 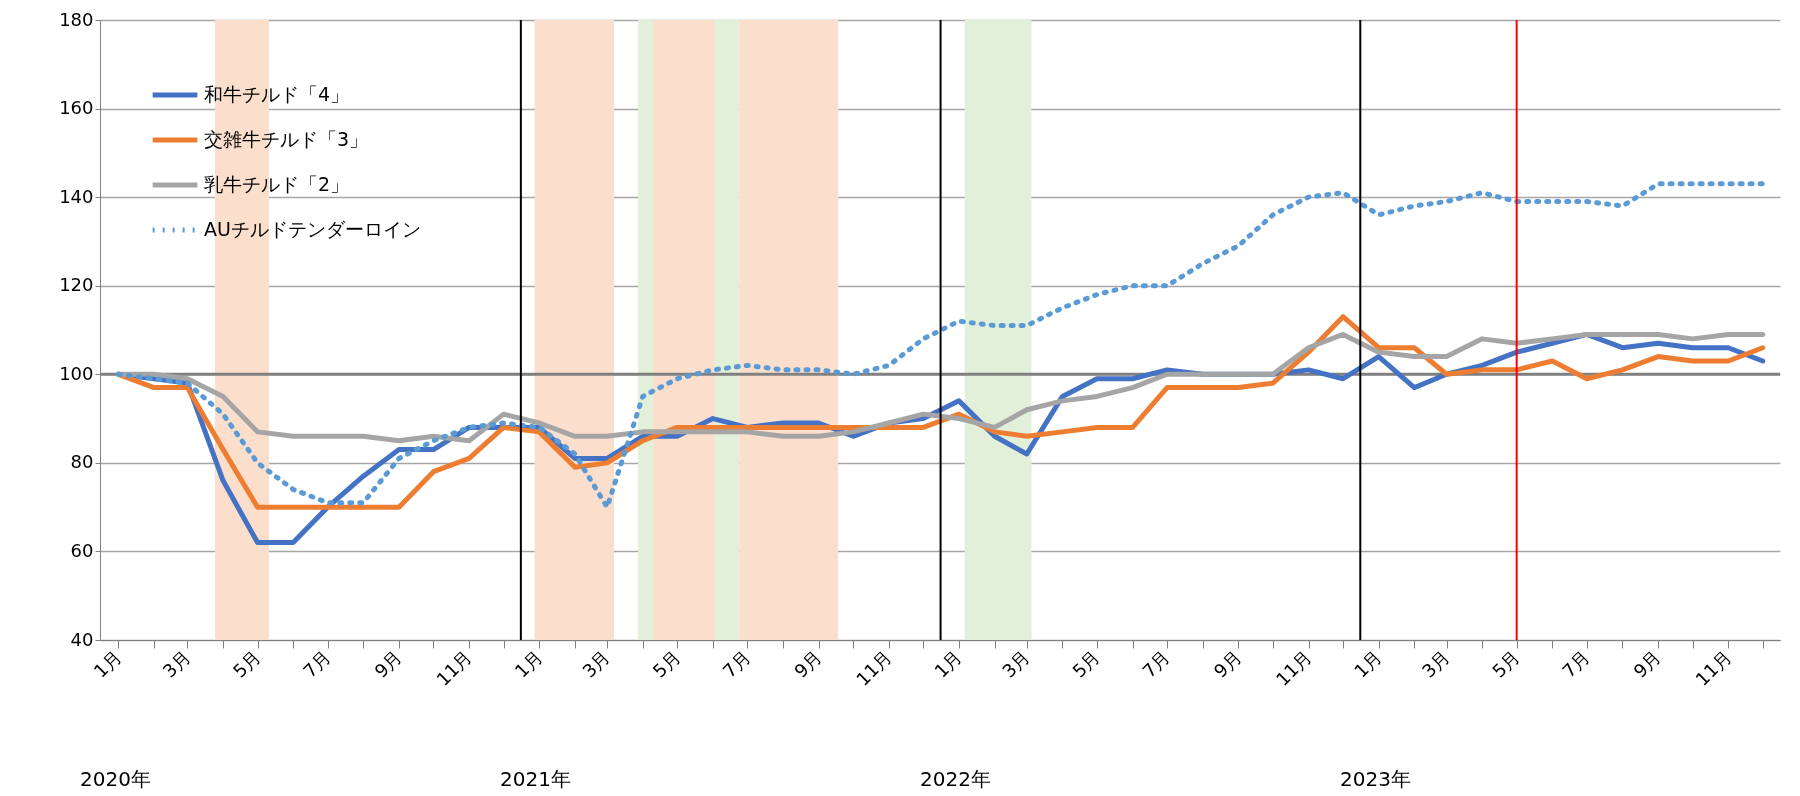 What do you see at coordinates (277, 184) in the screenshot?
I see `legend-label: 乳牛チルド「2」` at bounding box center [277, 184].